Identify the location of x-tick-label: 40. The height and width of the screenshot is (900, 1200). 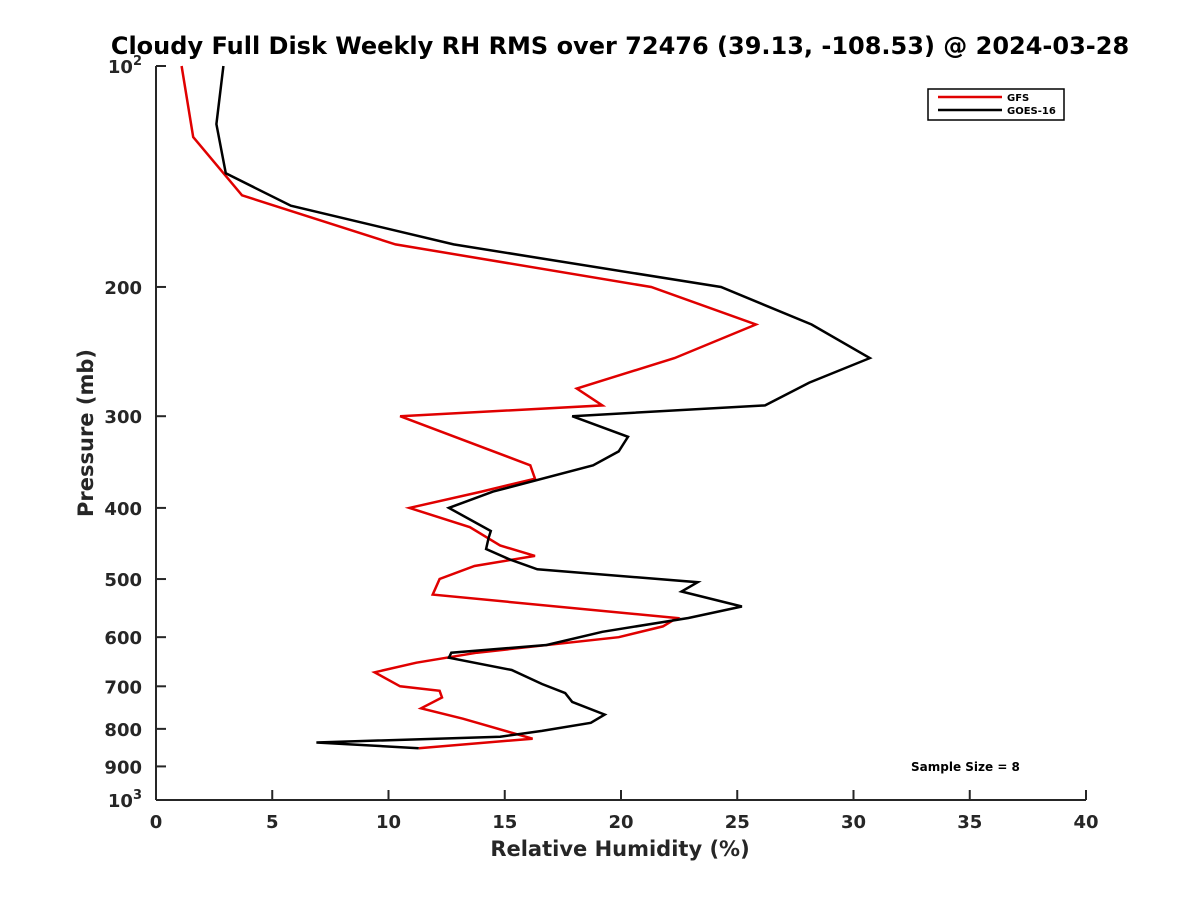
(1085, 822).